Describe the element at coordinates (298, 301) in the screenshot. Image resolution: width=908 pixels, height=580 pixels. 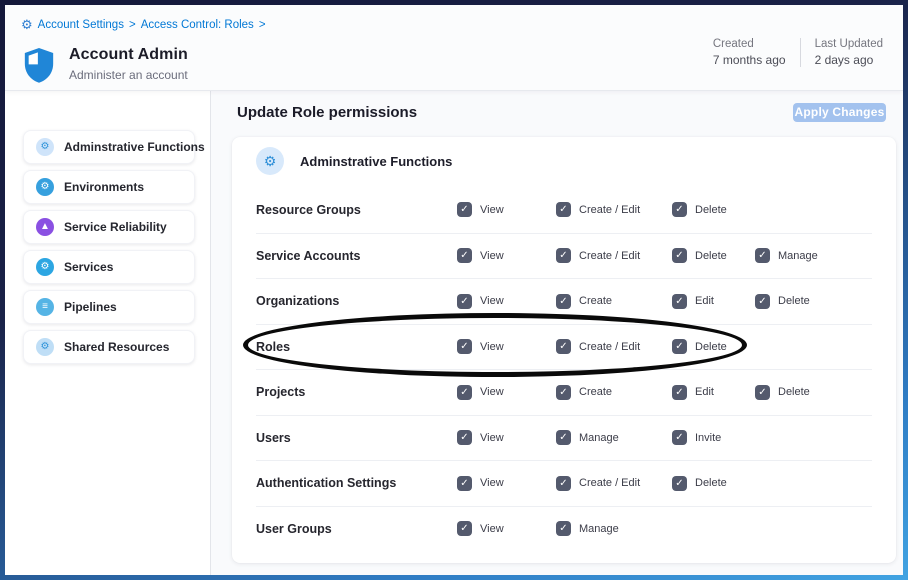
I see `resource-name: Organizations` at that location.